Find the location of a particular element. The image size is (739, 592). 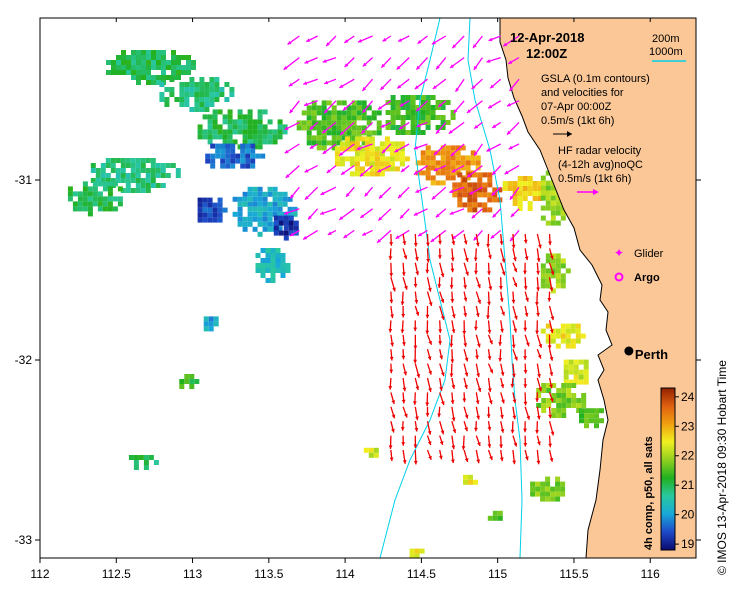

hf-scale-arrowhead-icon is located at coordinates (596, 192).